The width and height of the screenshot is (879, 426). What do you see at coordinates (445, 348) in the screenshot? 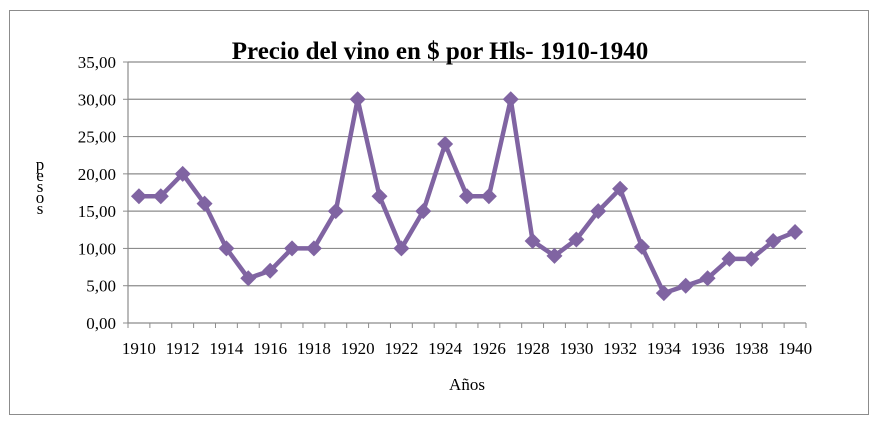
I see `x-tick-label: 1924` at bounding box center [445, 348].